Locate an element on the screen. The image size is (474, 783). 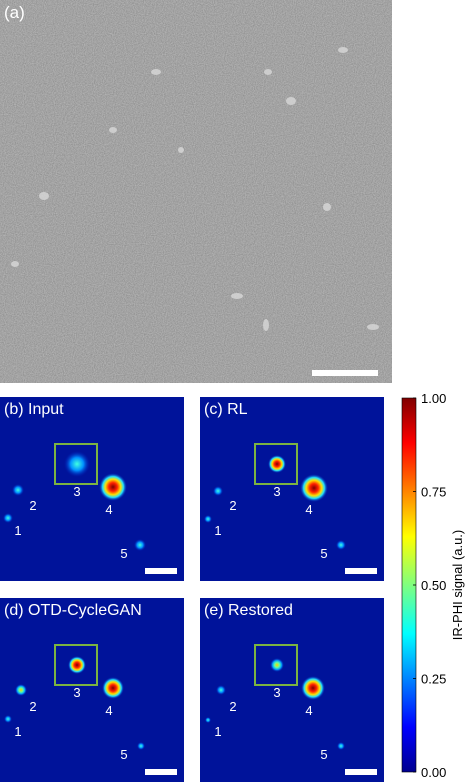
panel-label: (c) RL is located at coordinates (226, 409).